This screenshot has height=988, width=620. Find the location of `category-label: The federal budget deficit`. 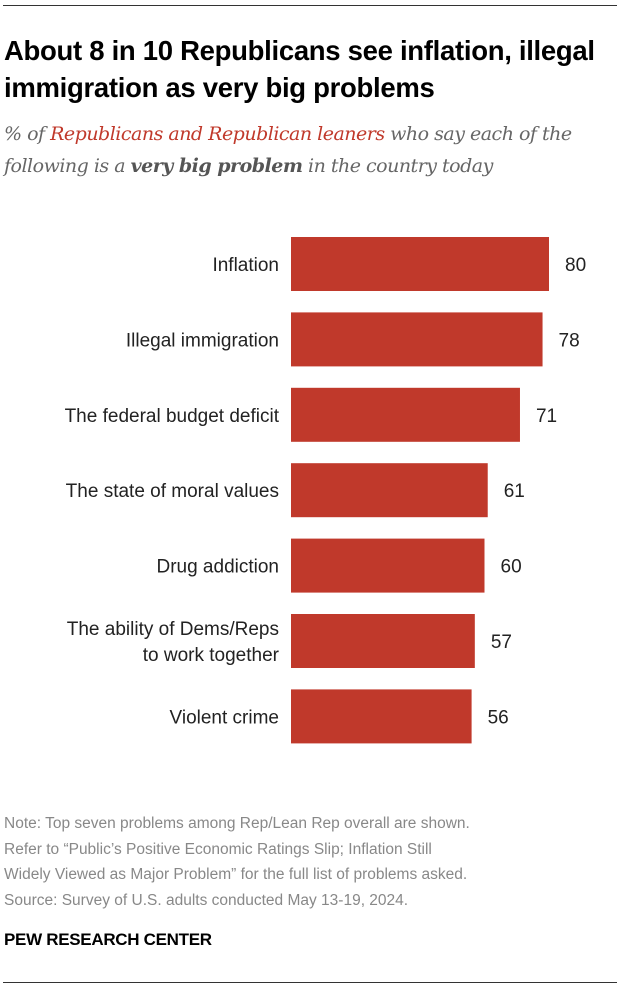

category-label: The federal budget deficit is located at coordinates (172, 416).